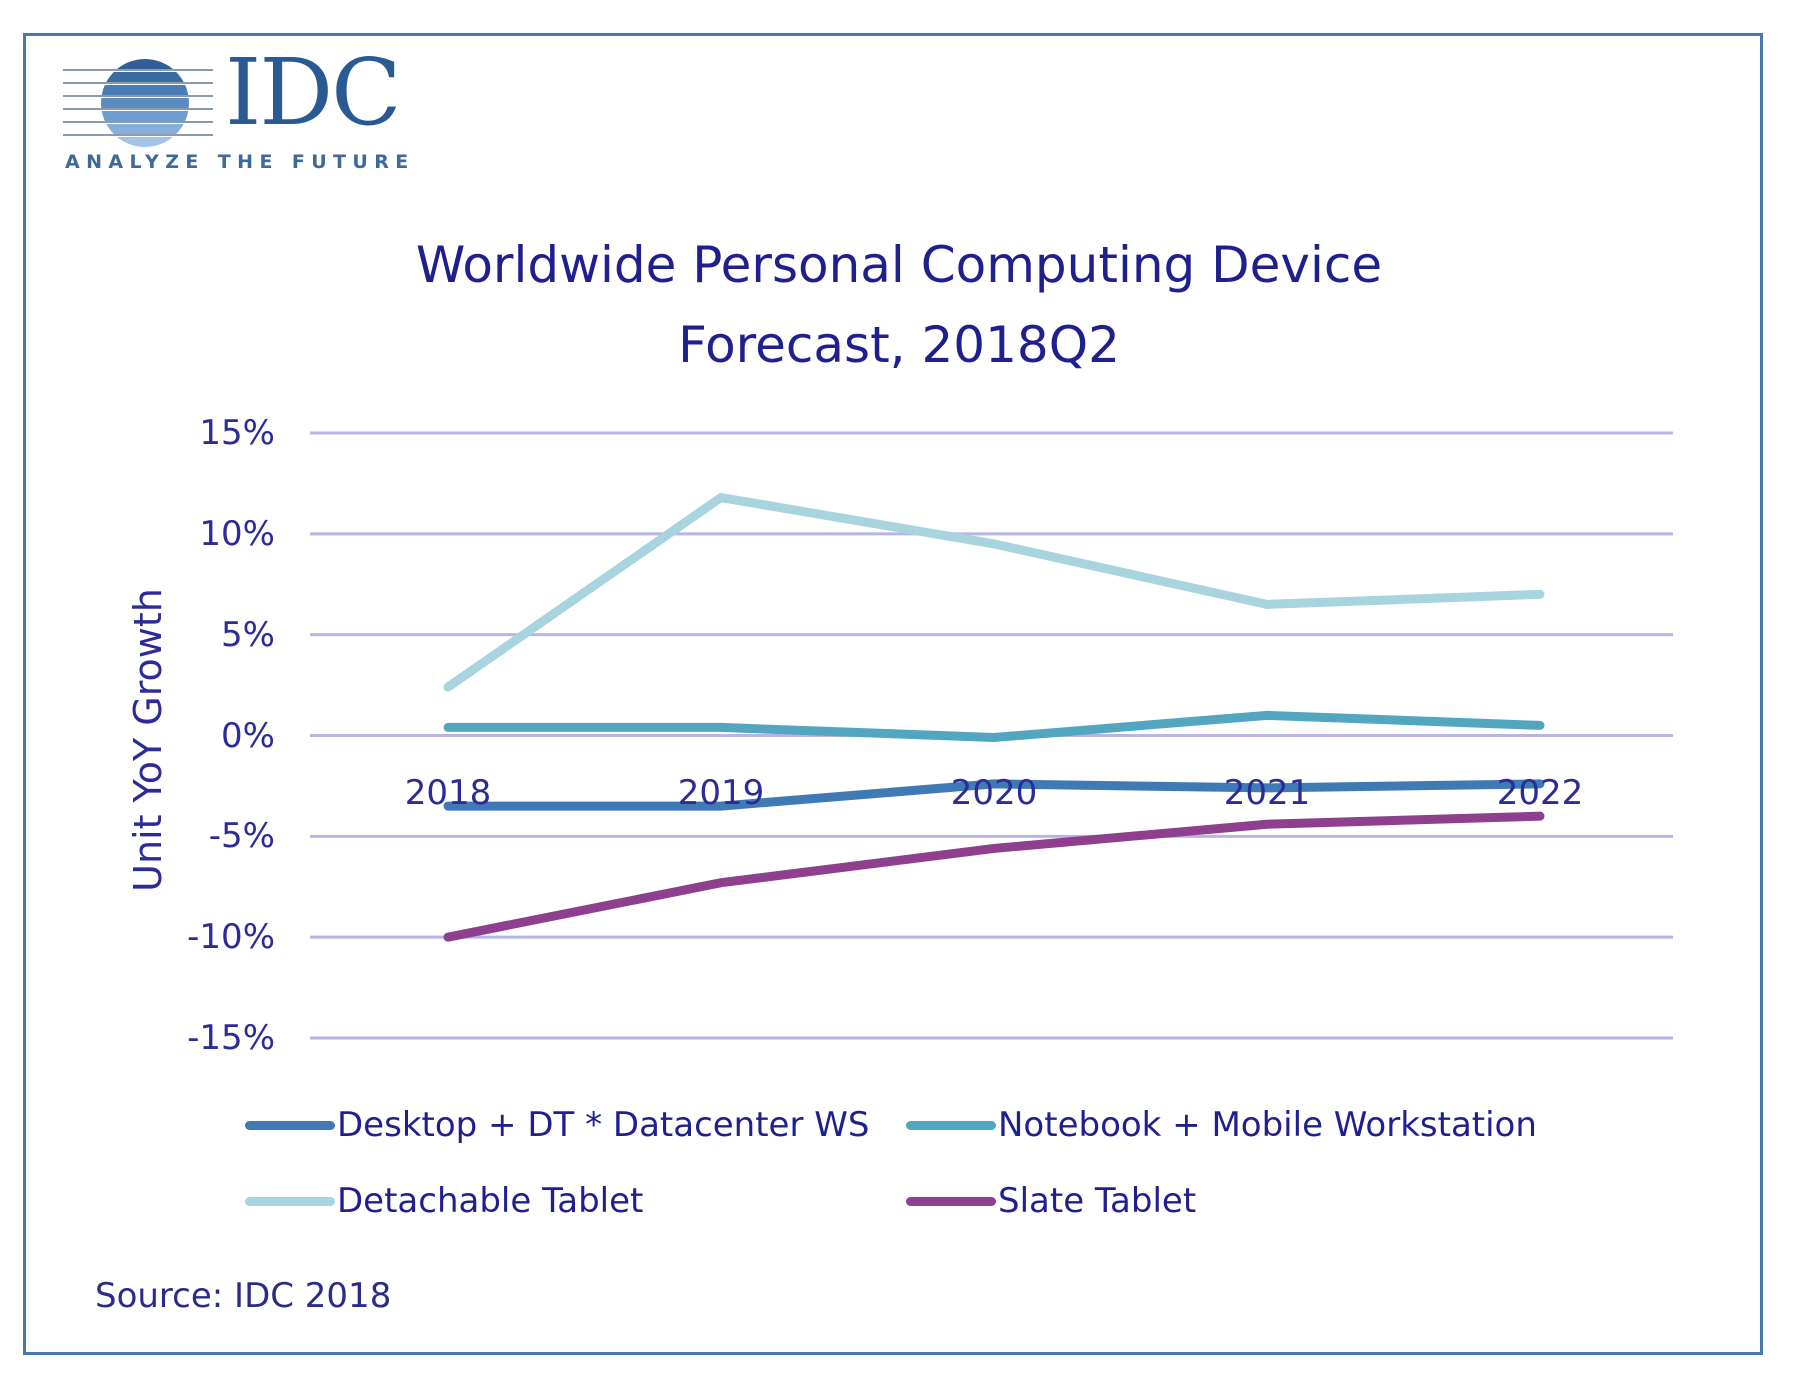 This screenshot has width=1798, height=1384. Describe the element at coordinates (248, 634) in the screenshot. I see `y-tick-label: 5%` at that location.